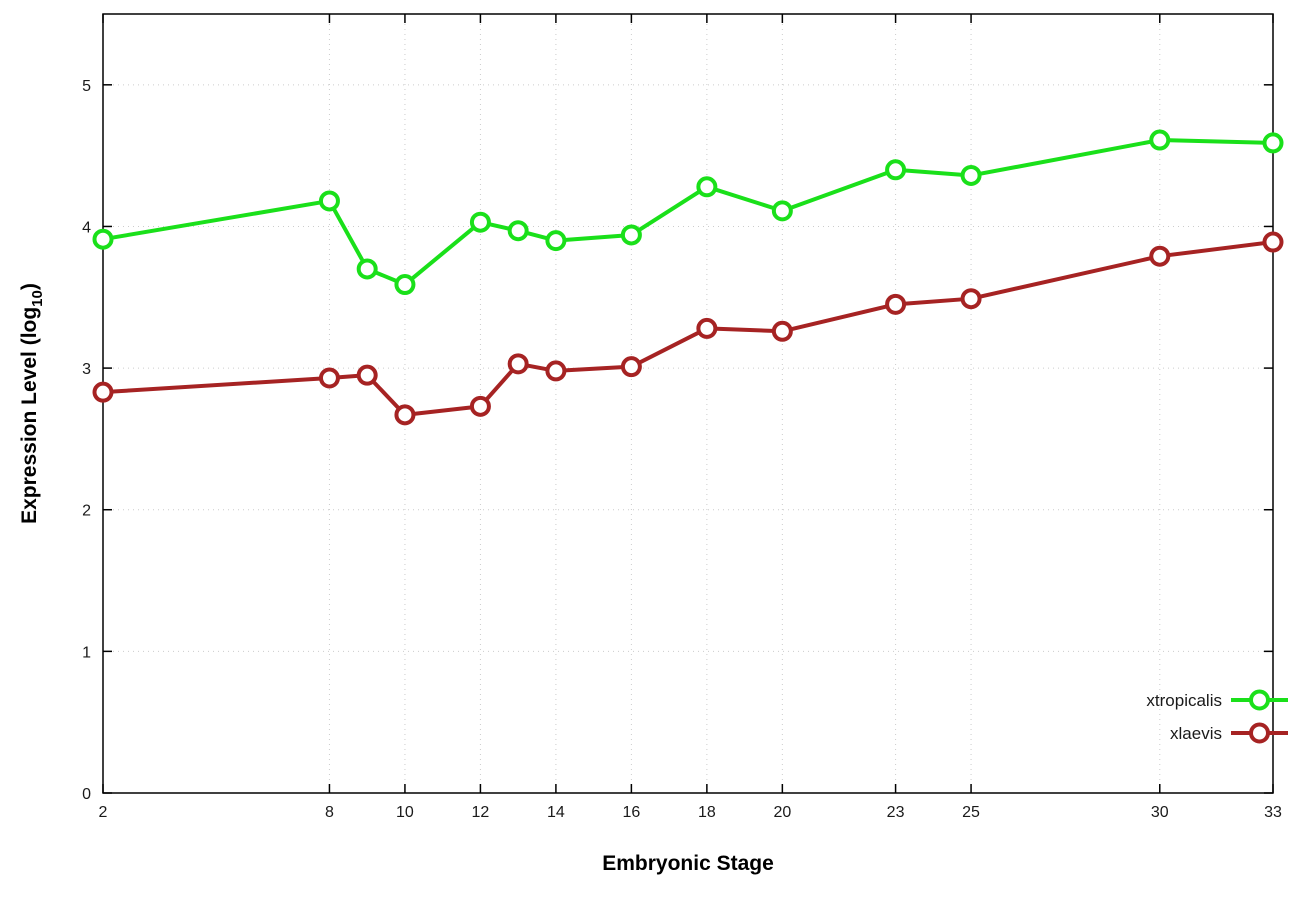 Image resolution: width=1296 pixels, height=907 pixels. I want to click on x-tick-label: 18, so click(707, 812).